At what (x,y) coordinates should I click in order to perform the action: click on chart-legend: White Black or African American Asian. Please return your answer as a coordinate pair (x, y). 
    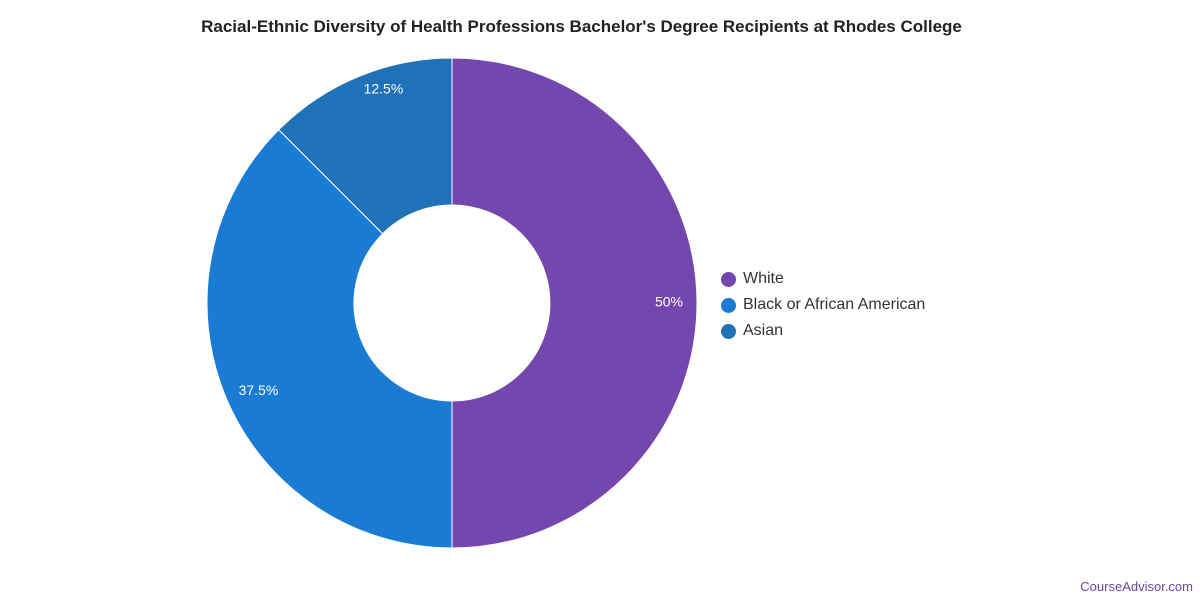
    Looking at the image, I should click on (823, 305).